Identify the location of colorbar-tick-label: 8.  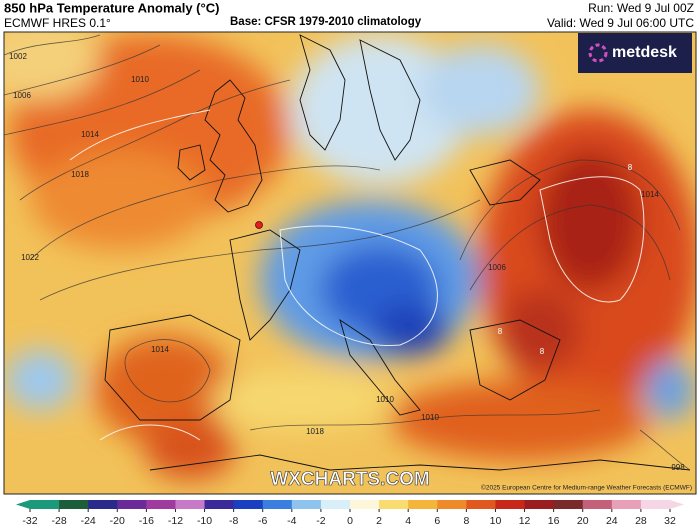
(466, 521).